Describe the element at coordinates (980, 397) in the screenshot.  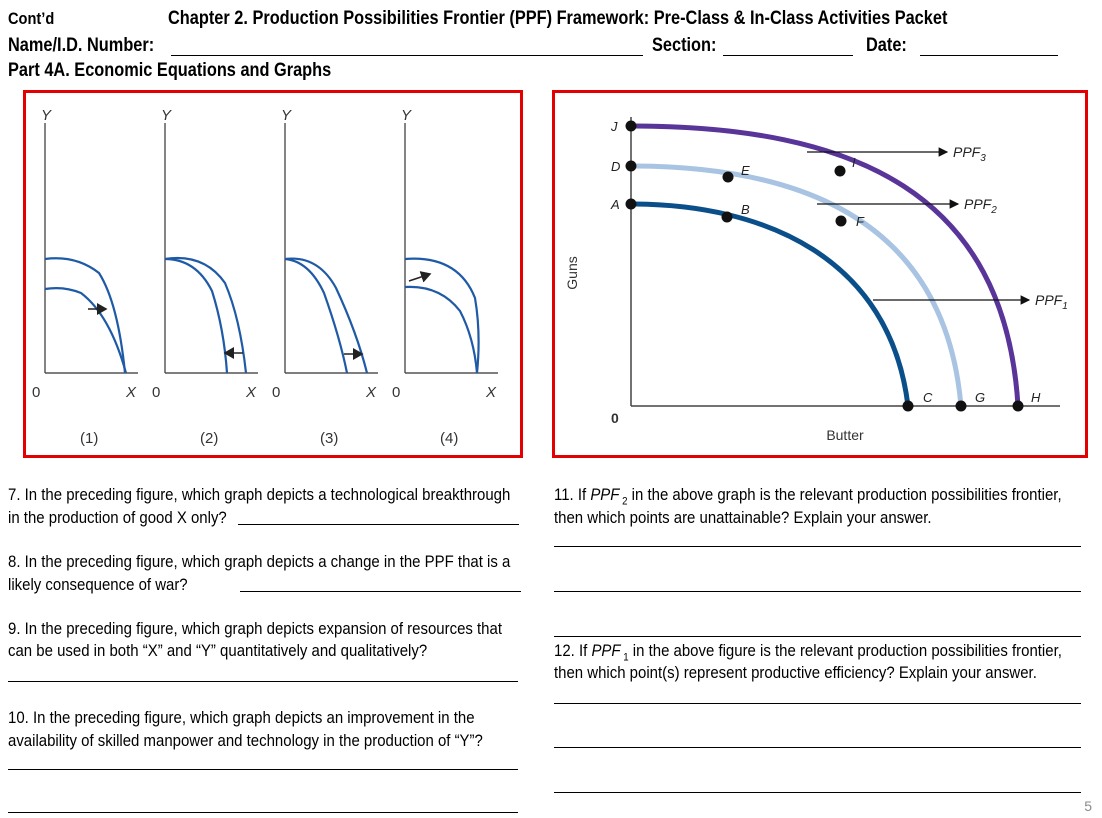
I see `point-label-g: G` at that location.